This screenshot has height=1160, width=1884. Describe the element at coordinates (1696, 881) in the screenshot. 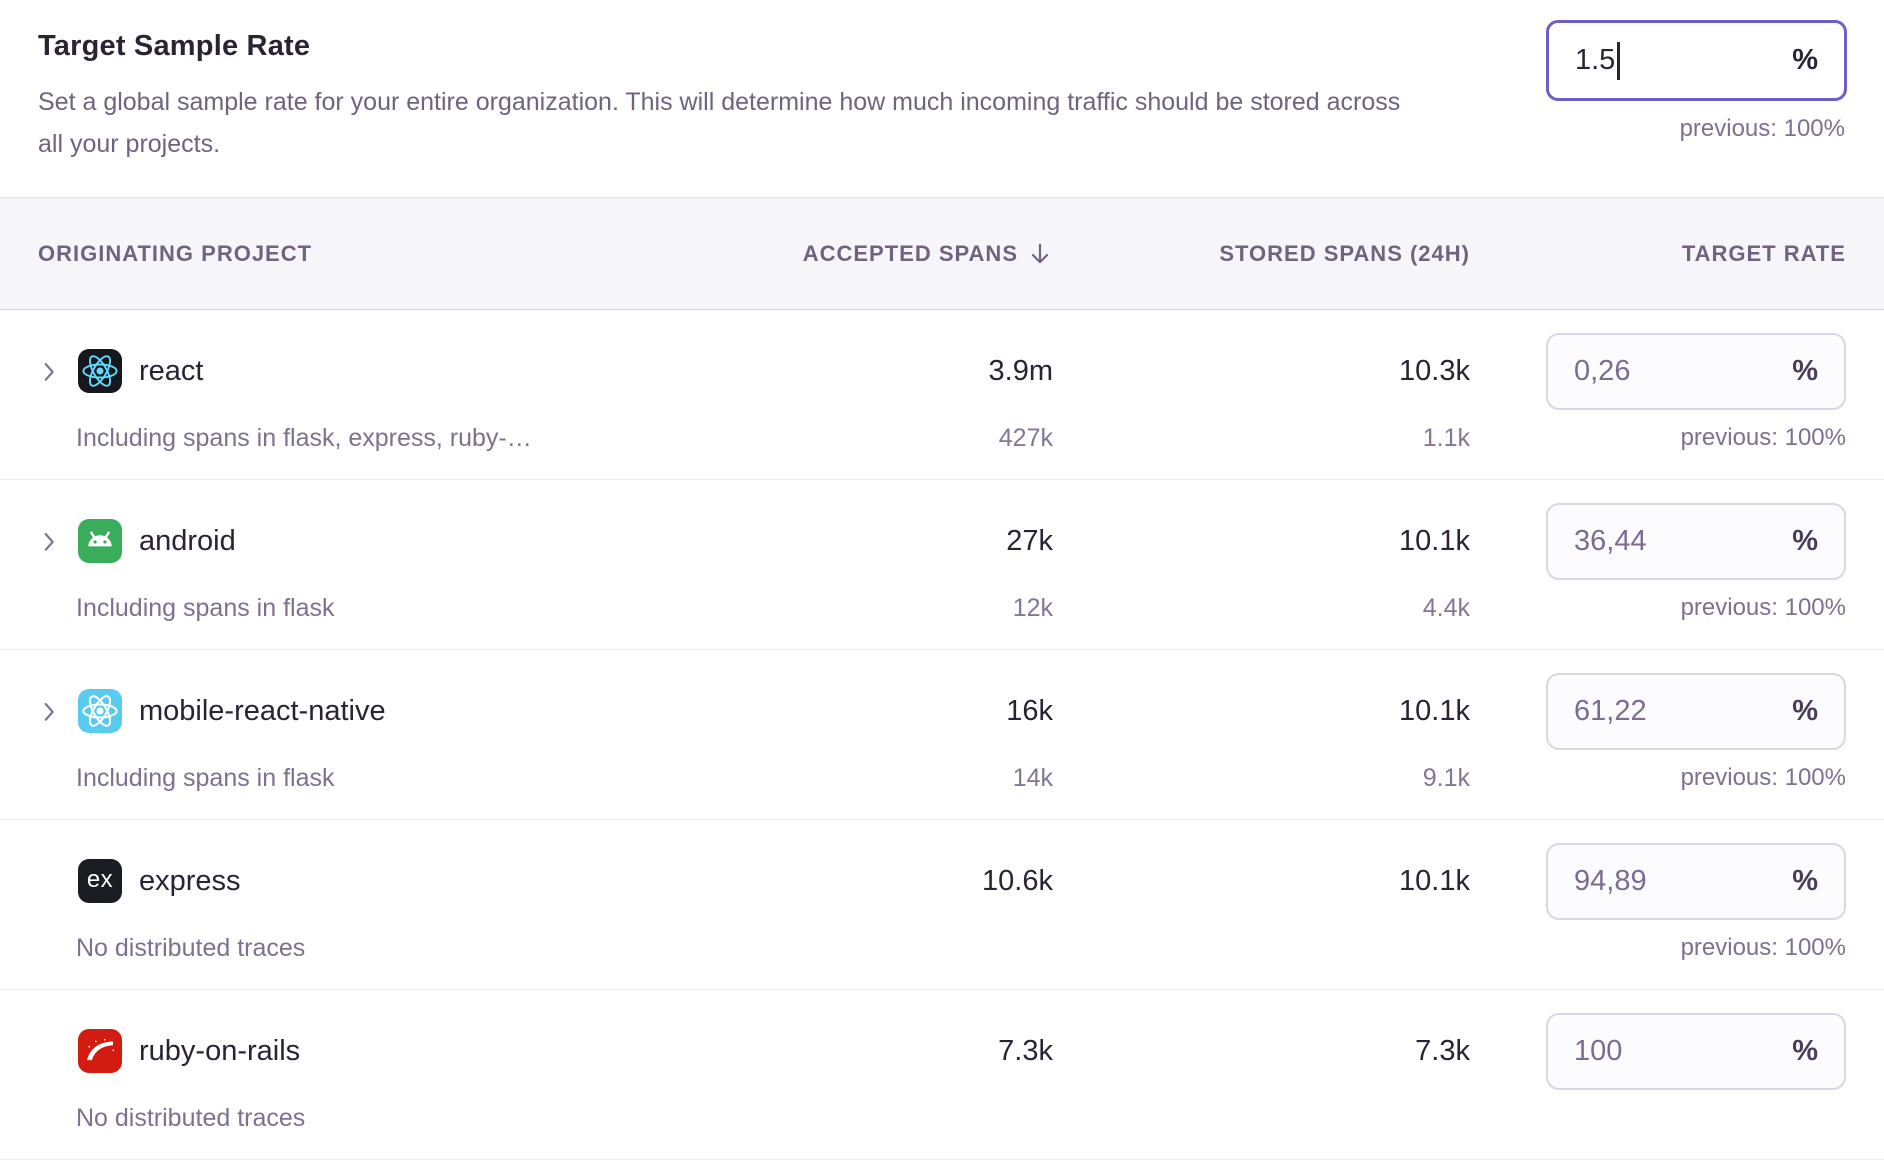

I see `target-rate-input: 94,89 %` at that location.